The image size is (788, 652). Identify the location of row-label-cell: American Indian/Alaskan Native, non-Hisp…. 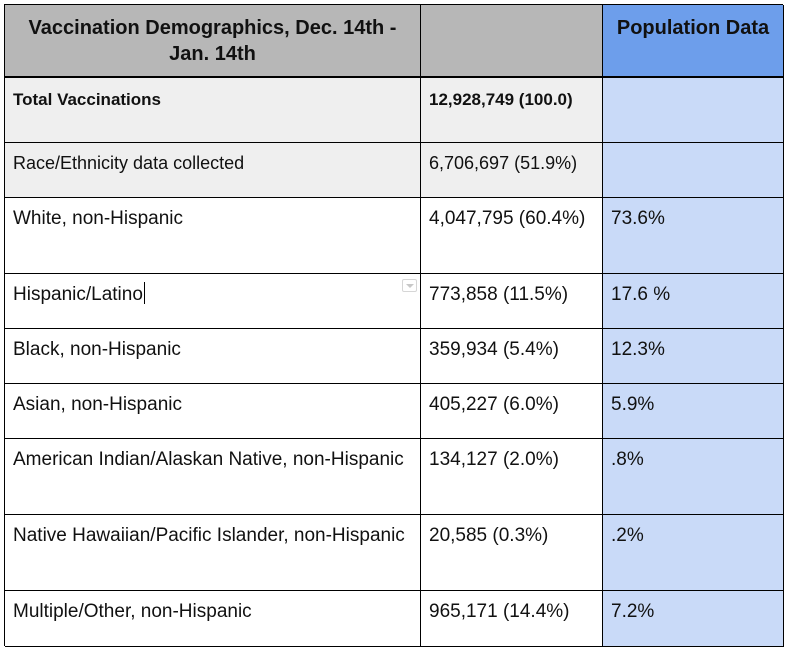
(213, 477).